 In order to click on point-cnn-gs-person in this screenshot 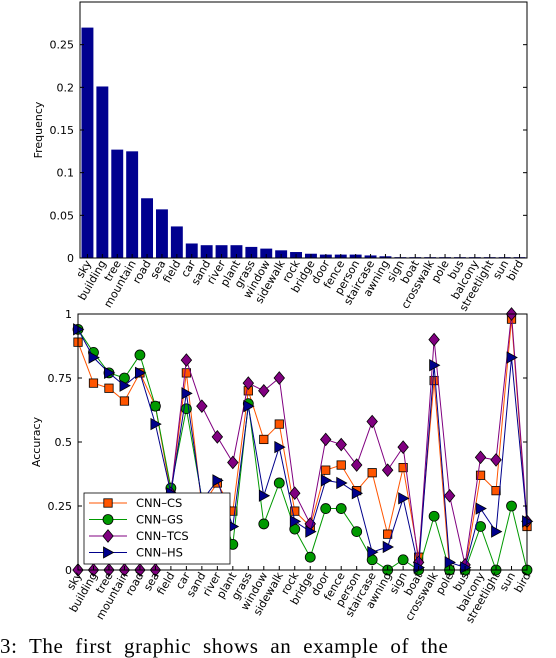, I will do `click(357, 531)`.